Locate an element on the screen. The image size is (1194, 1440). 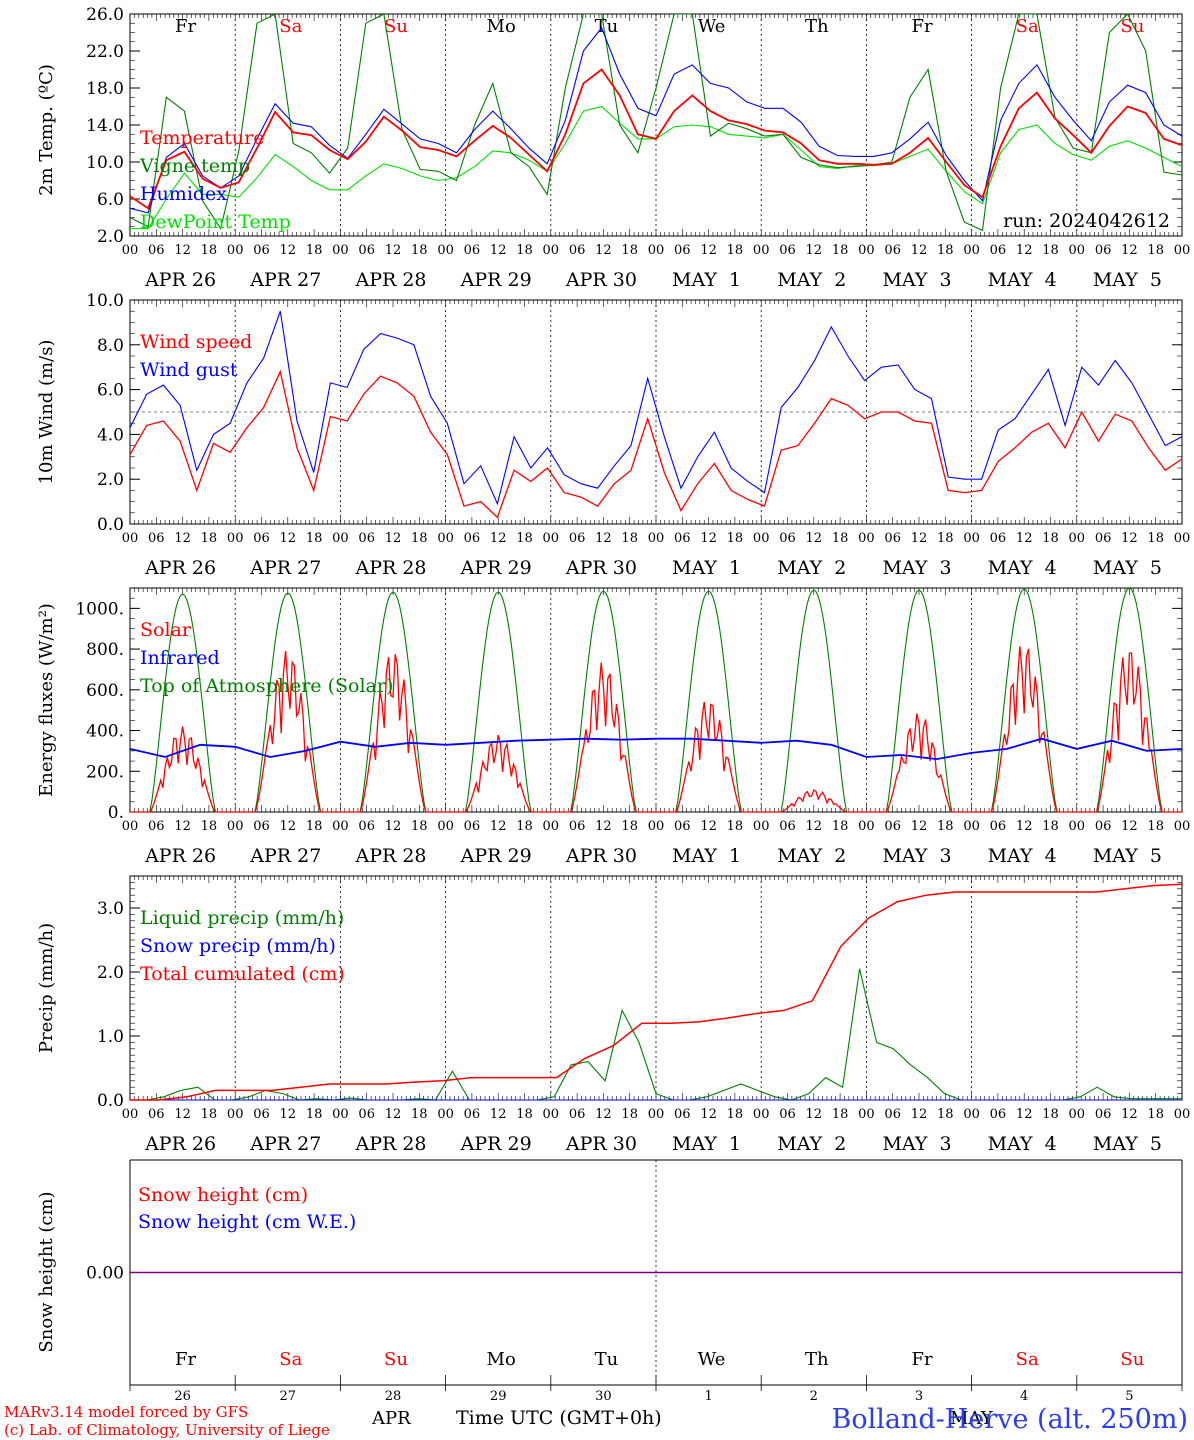
y-tick-label: 3.0 is located at coordinates (110, 909).